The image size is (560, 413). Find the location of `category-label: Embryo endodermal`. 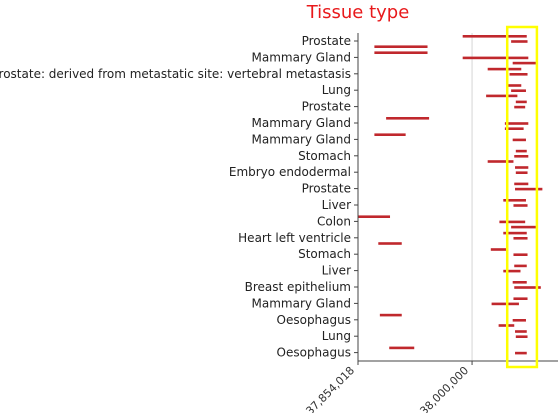

category-label: Embryo endodermal is located at coordinates (290, 172).